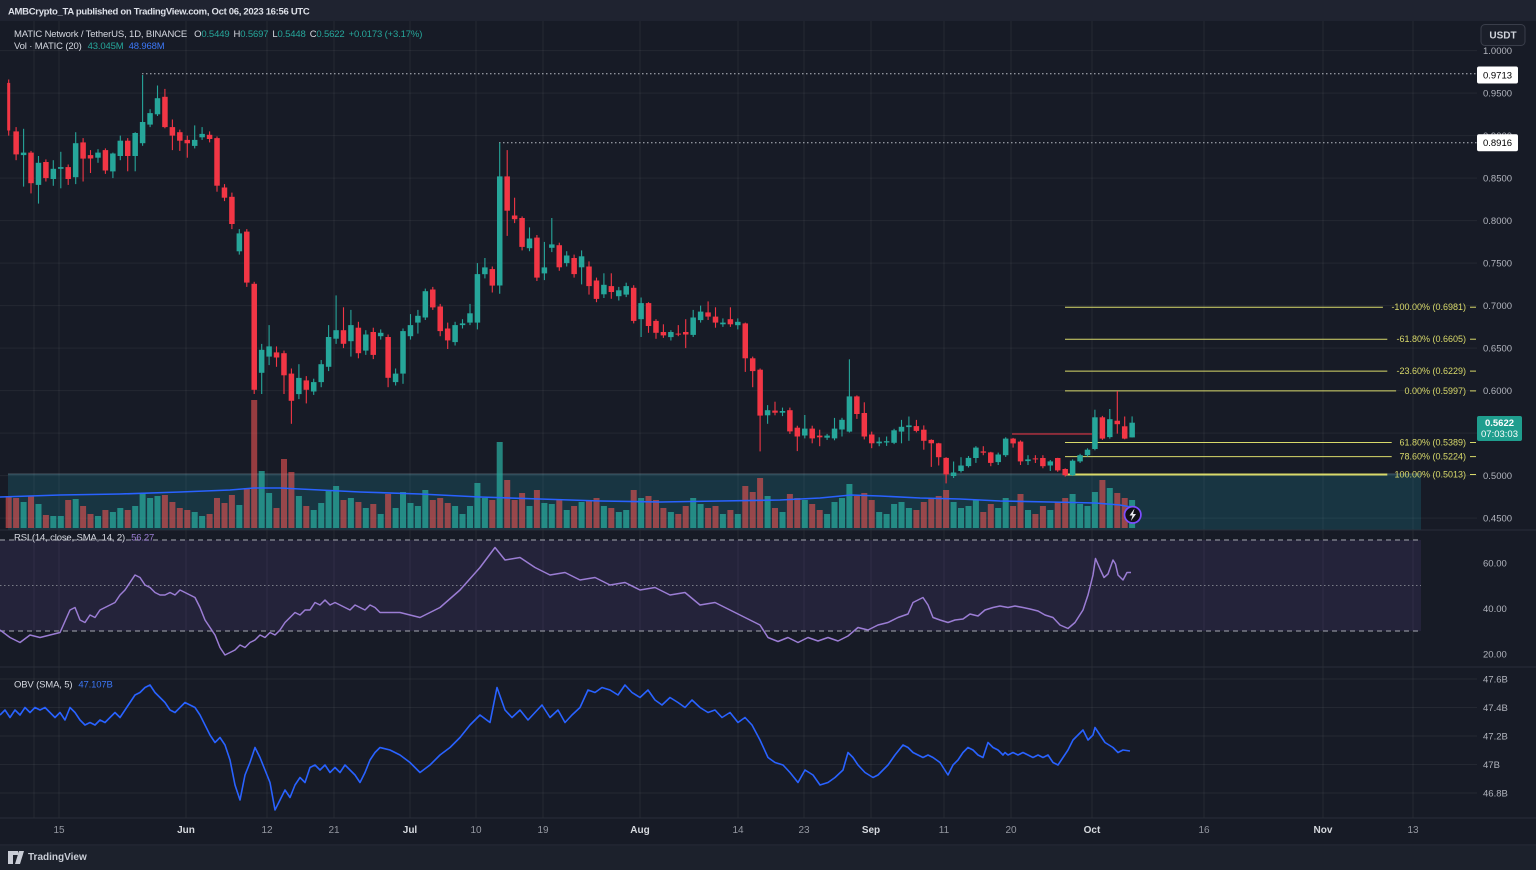  What do you see at coordinates (1495, 794) in the screenshot?
I see `svg-text: 46.8B` at bounding box center [1495, 794].